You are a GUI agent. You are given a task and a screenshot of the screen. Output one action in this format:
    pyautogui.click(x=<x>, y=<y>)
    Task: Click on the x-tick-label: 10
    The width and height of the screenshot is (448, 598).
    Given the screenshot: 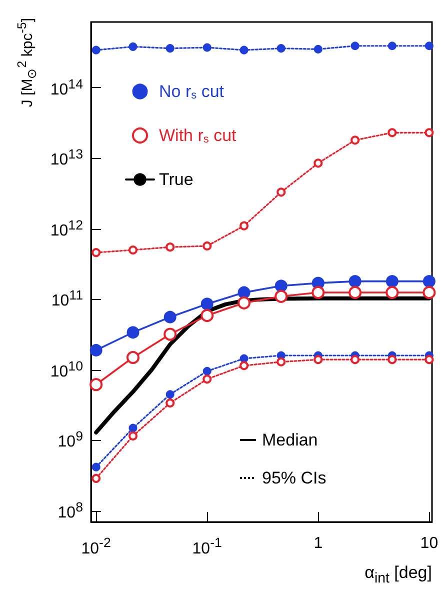 What is the action you would take?
    pyautogui.click(x=429, y=543)
    